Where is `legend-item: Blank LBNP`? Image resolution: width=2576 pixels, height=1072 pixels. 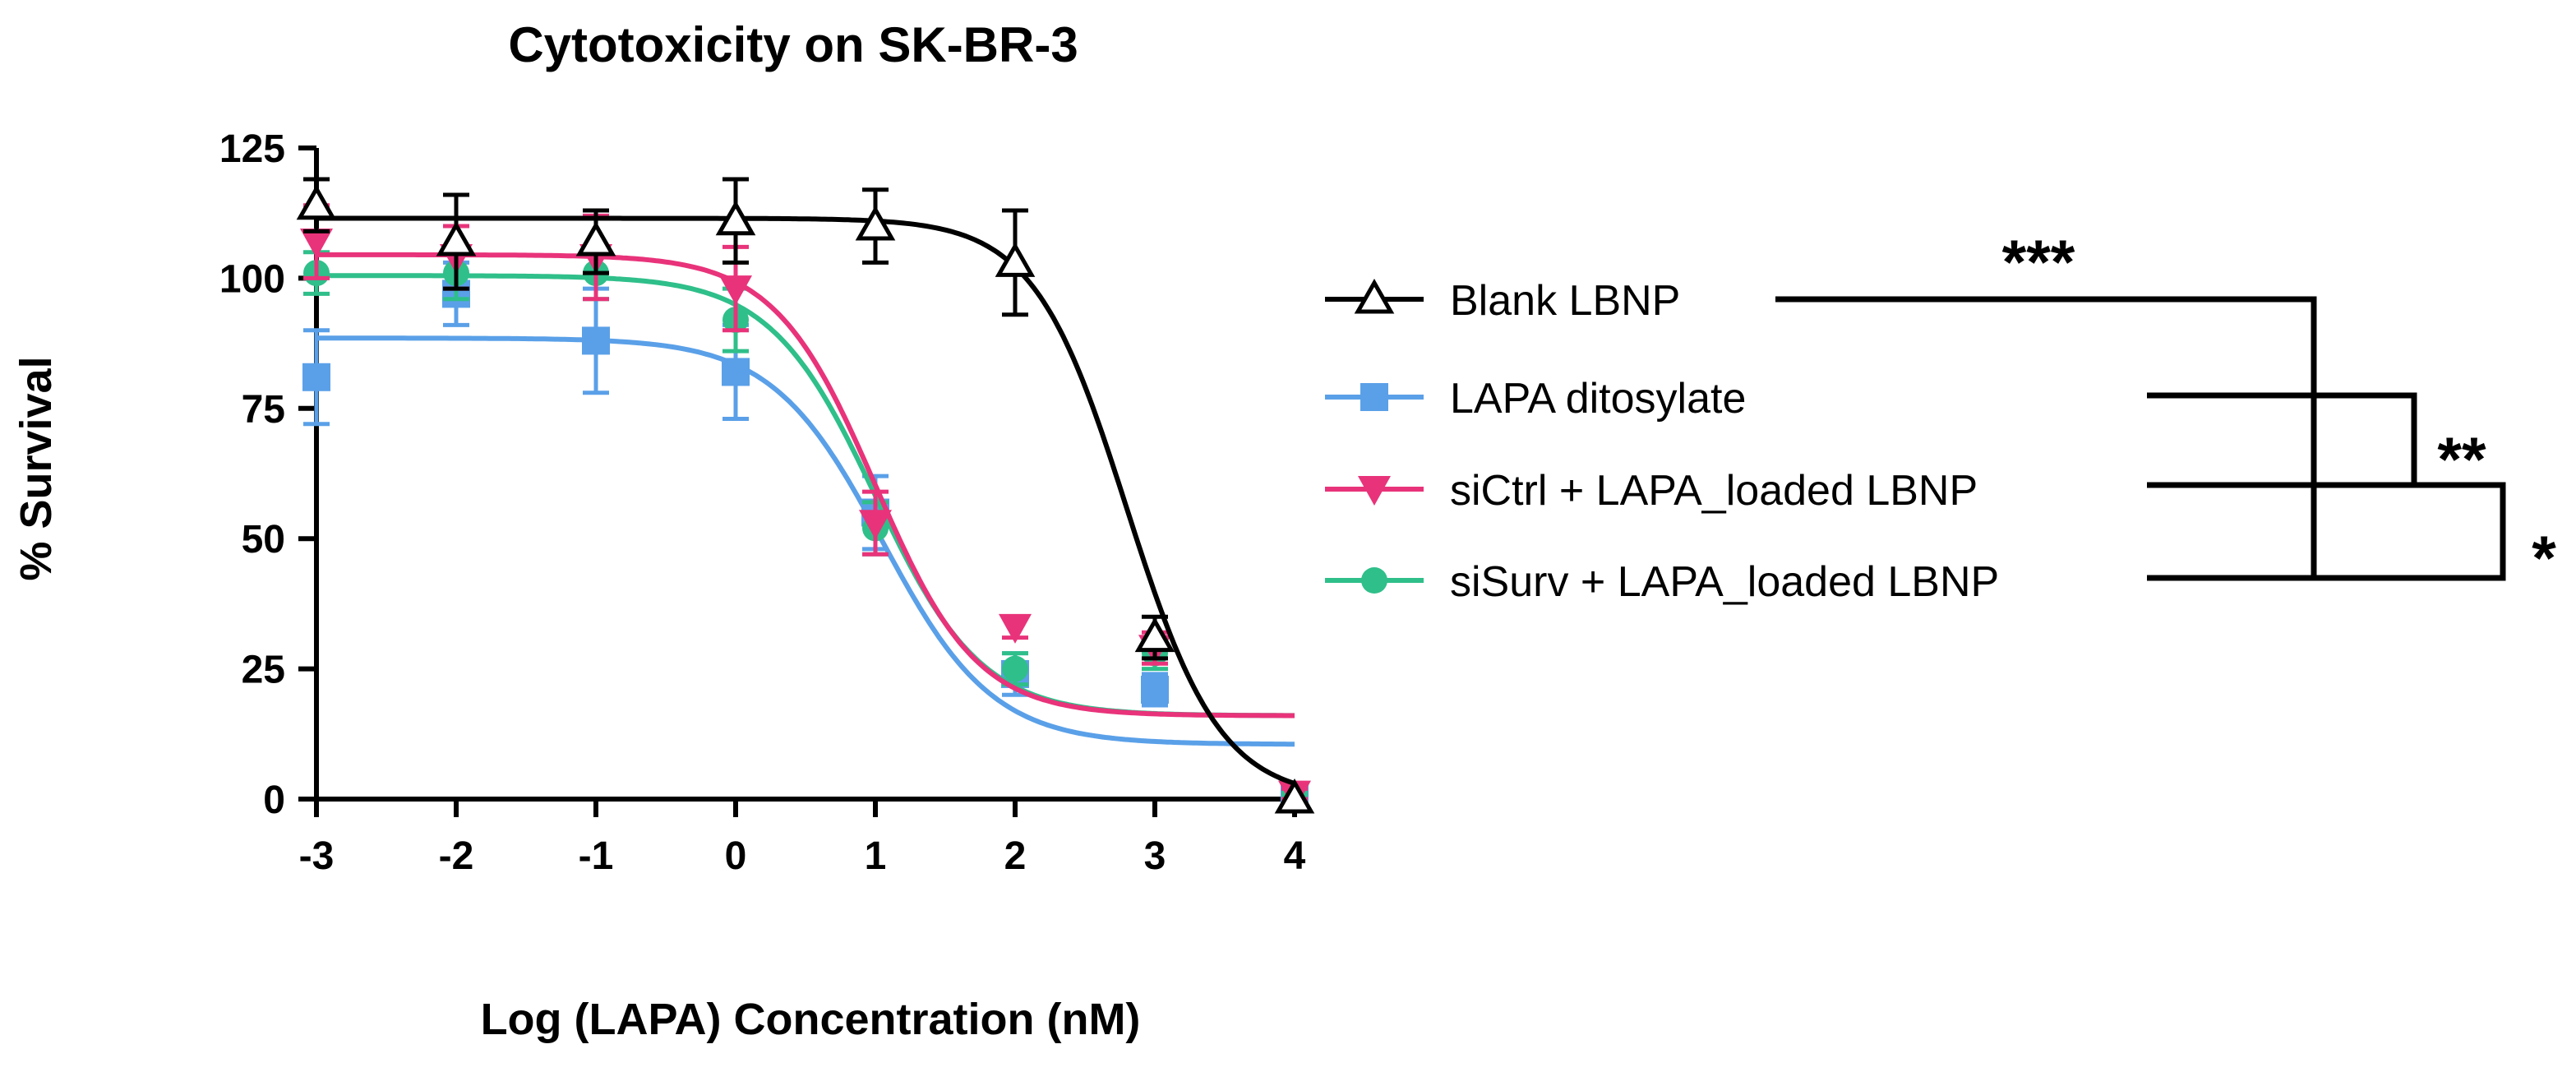
legend-item: Blank LBNP is located at coordinates (1502, 301).